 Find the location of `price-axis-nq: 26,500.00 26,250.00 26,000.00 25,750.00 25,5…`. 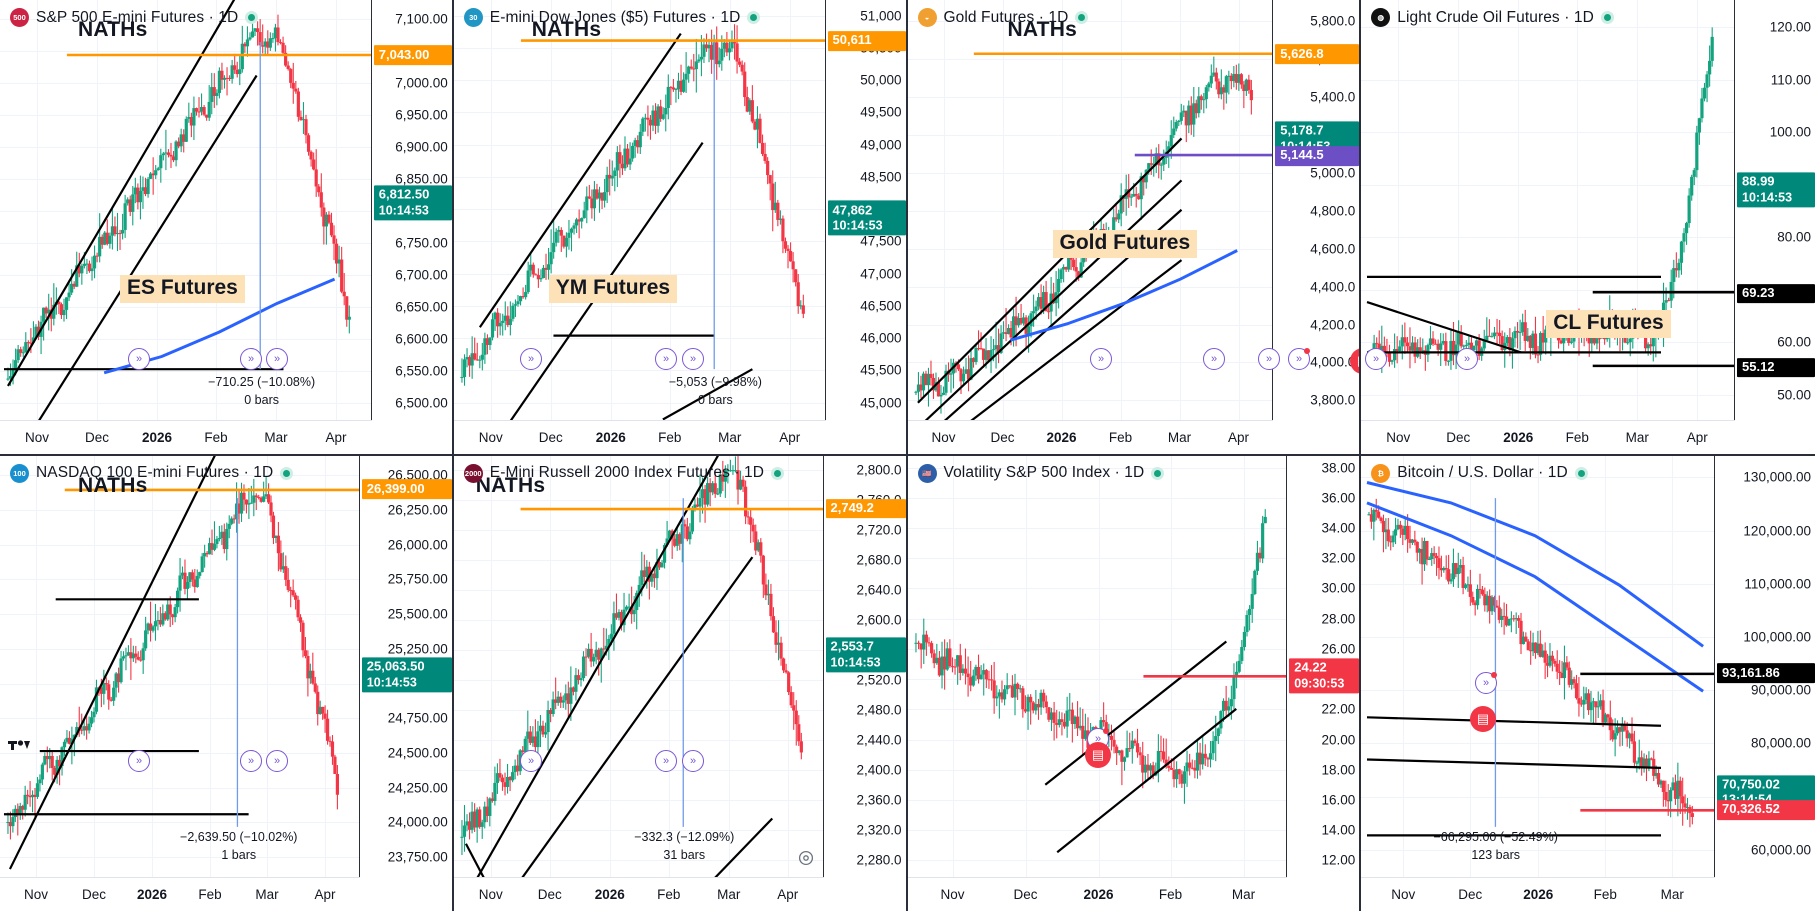

price-axis-nq: 26,500.00 26,250.00 26,000.00 25,750.00 25,5… is located at coordinates (406, 667).